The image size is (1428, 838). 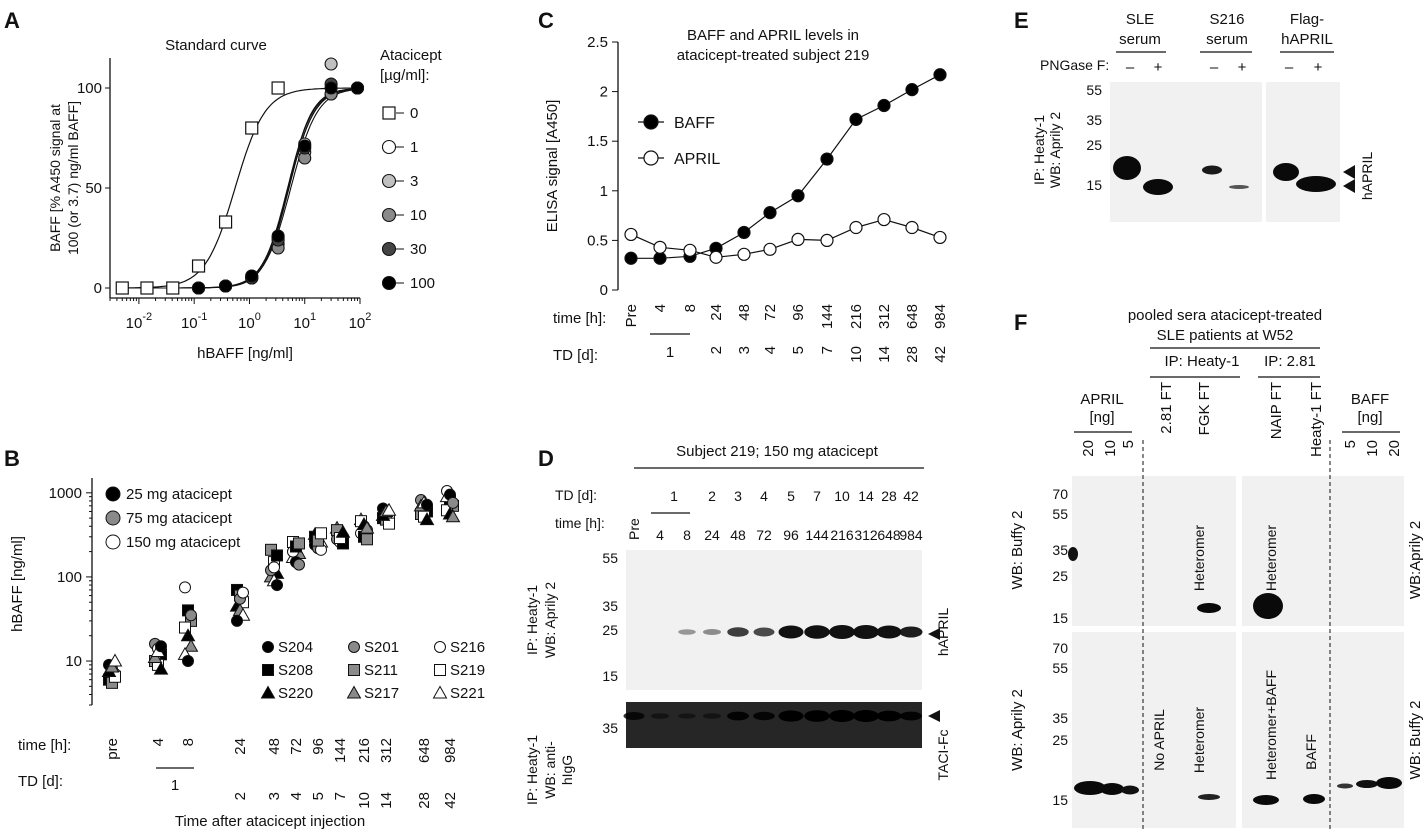 I want to click on panel-d-time-label: 72, so click(x=764, y=535).